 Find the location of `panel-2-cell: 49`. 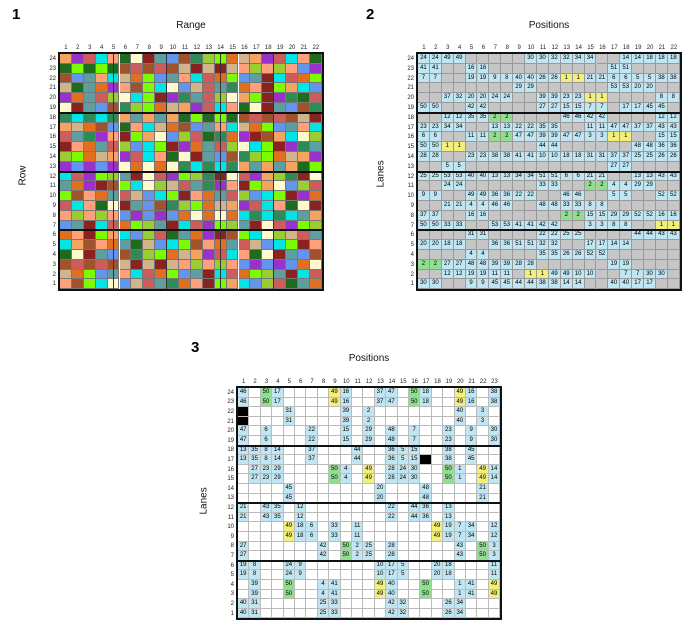

panel-2-cell: 49 is located at coordinates (471, 196).